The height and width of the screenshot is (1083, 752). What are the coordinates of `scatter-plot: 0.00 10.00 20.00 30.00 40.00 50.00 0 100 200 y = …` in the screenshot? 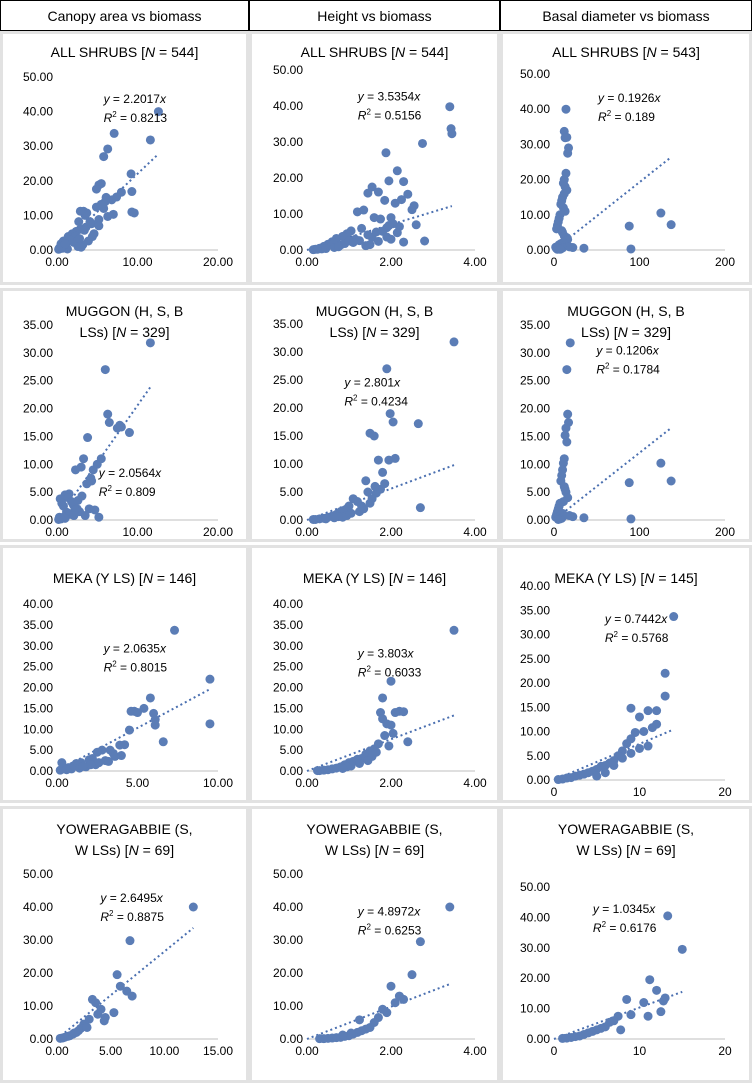 It's located at (627, 168).